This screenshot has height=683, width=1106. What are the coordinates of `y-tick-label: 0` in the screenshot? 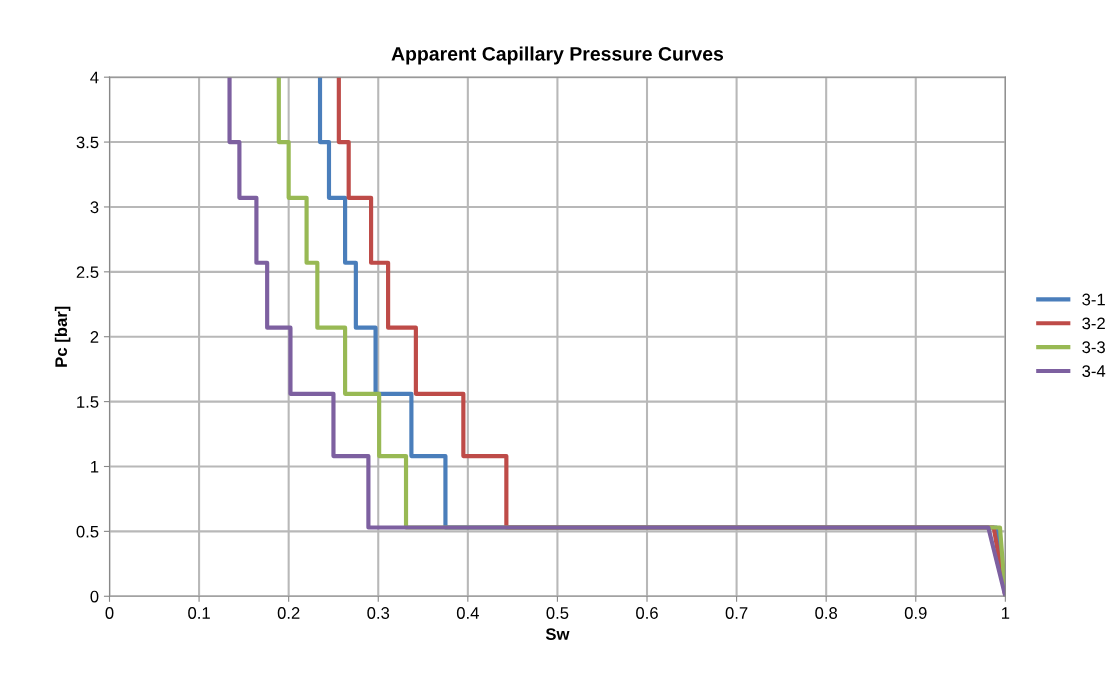 It's located at (94, 596).